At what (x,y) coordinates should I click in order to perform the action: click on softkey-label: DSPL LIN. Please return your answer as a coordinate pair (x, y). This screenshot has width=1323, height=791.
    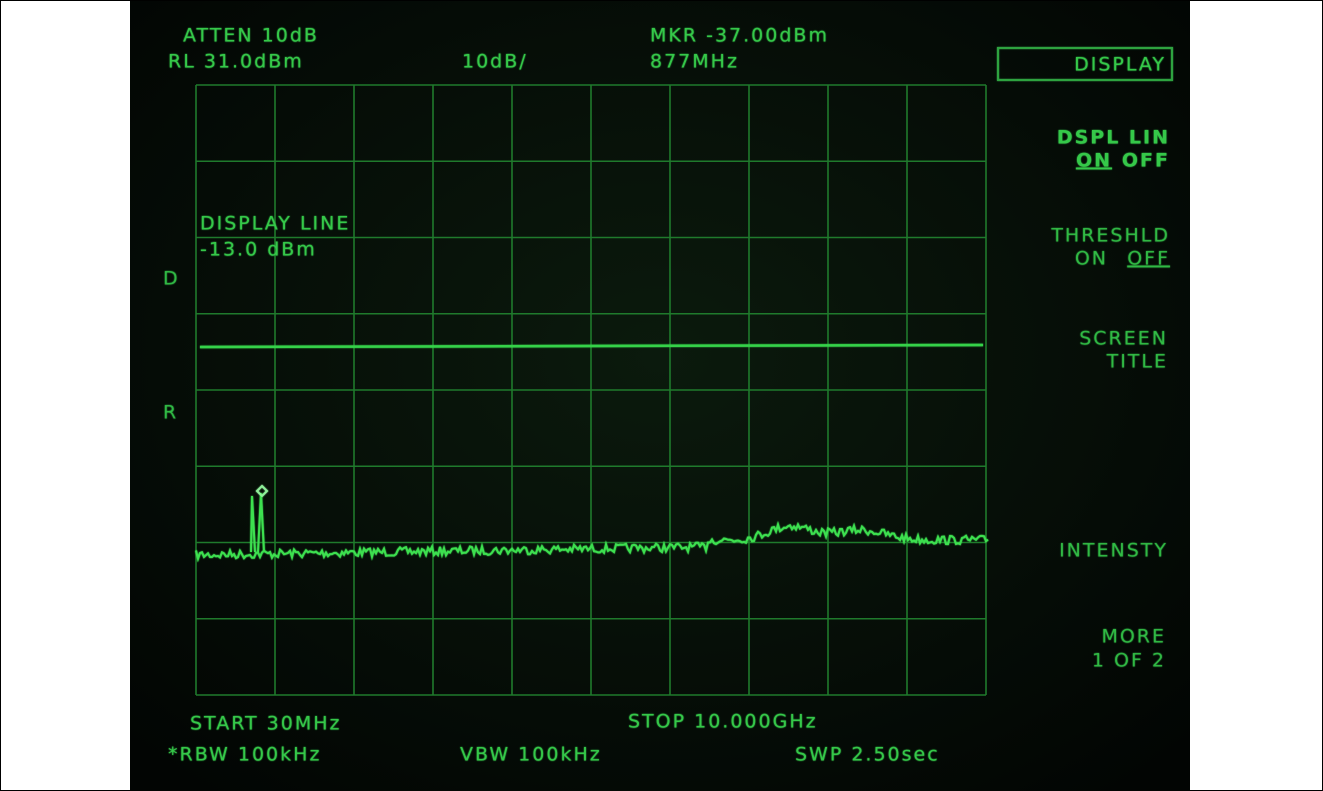
    Looking at the image, I should click on (1113, 138).